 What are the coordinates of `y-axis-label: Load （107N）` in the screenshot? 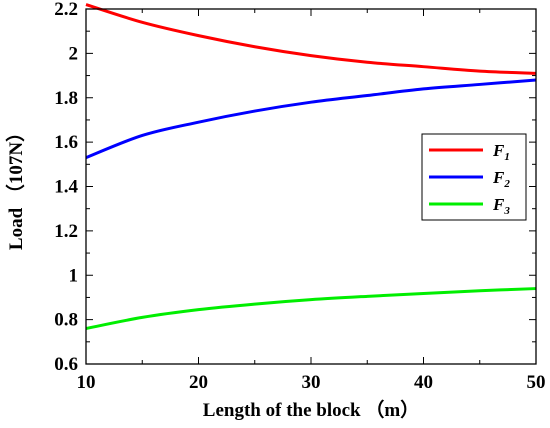 It's located at (15, 186).